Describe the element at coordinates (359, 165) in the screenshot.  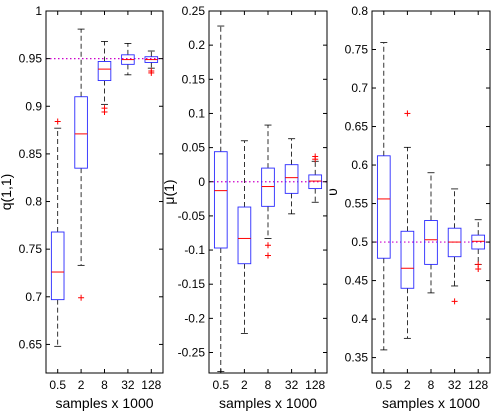
I see `y-tick-label: 0.6` at that location.